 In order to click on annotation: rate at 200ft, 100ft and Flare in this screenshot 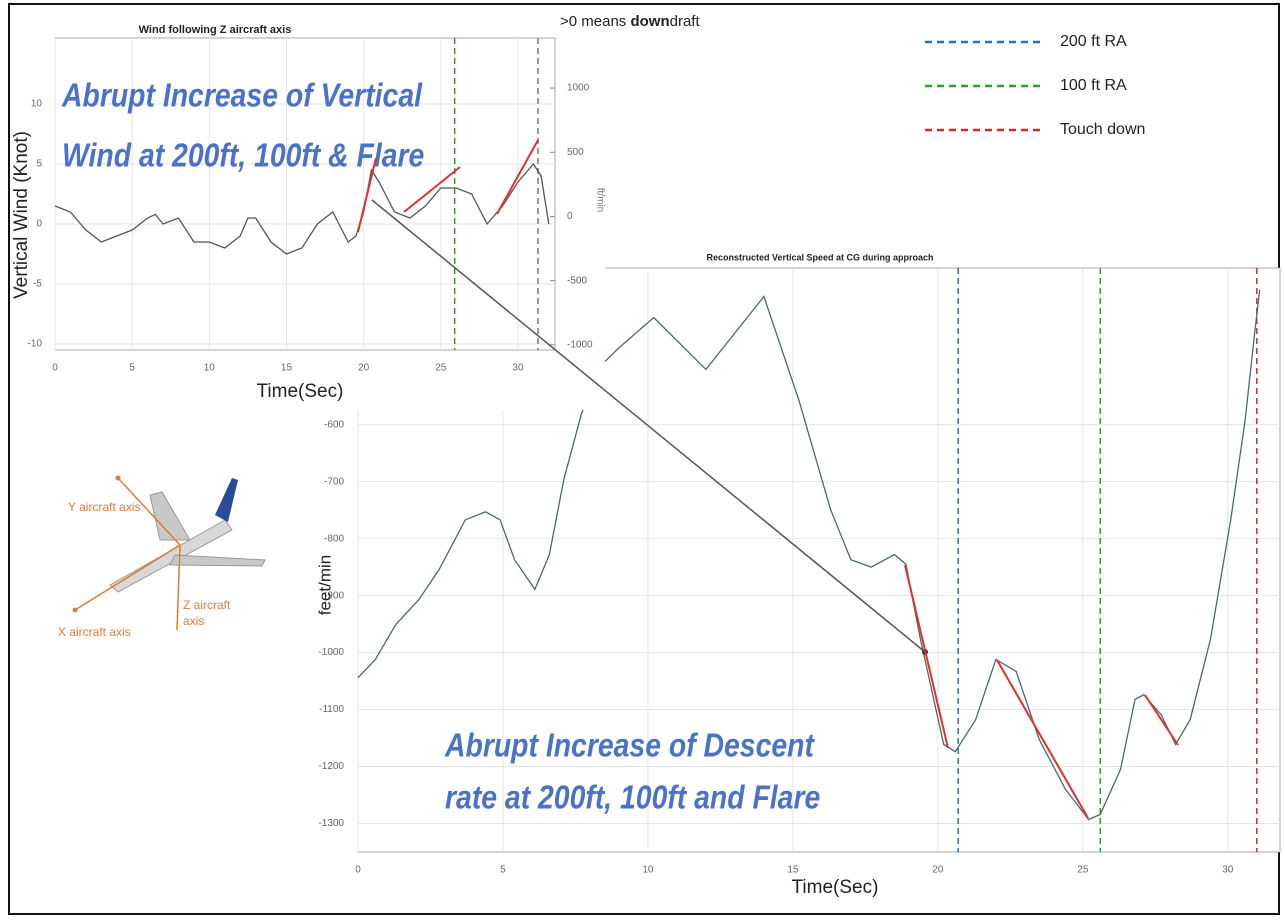, I will do `click(632, 798)`.